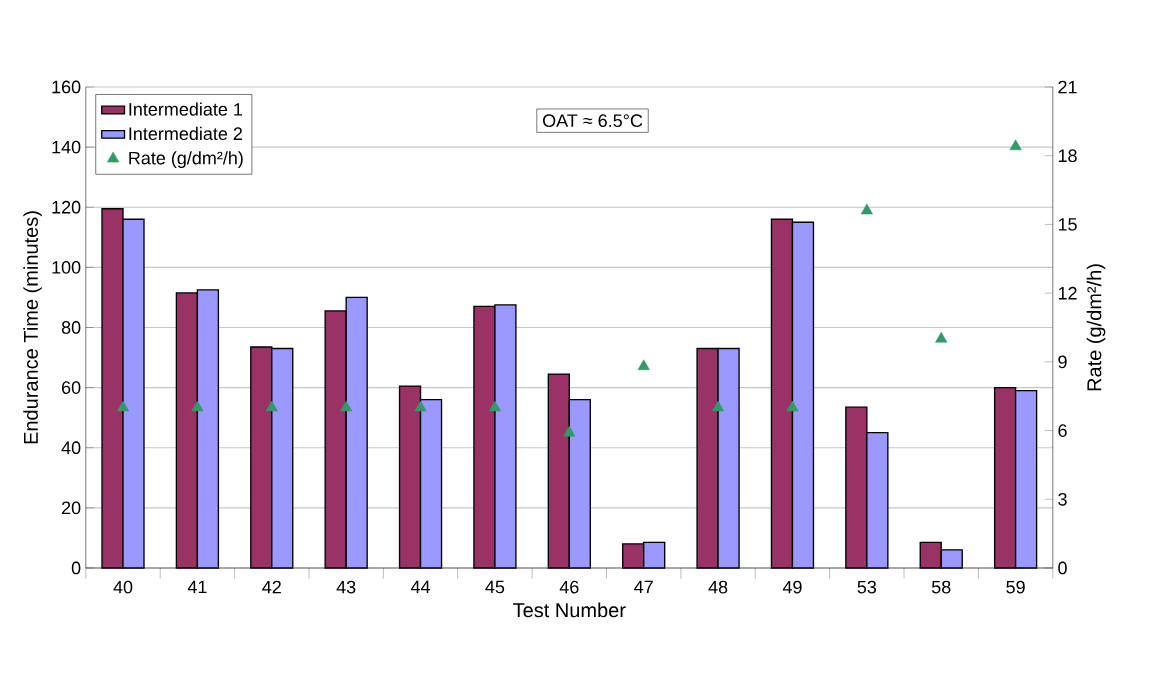  What do you see at coordinates (186, 160) in the screenshot?
I see `legend-label: Rate (g/dm²/h)` at bounding box center [186, 160].